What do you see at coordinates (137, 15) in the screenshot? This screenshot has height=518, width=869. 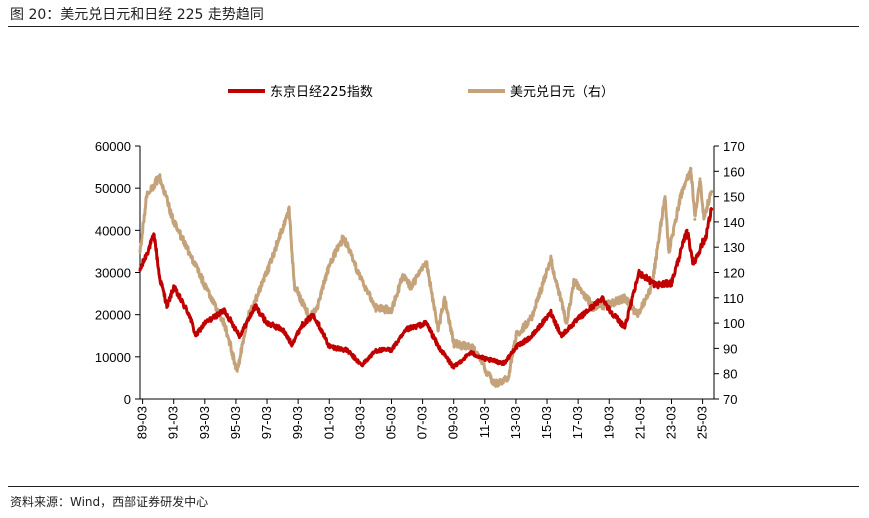 I see `figure-title: 图 20：美元兑日元和日经 225 走势趋同` at bounding box center [137, 15].